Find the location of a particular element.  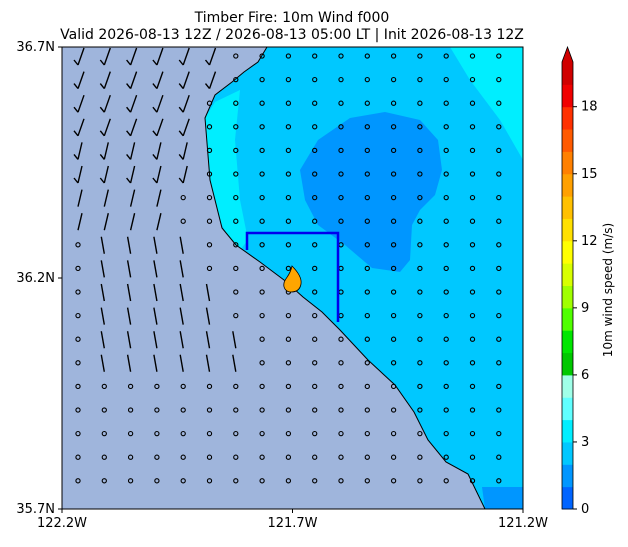

focus-region-box is located at coordinates (292, 276).